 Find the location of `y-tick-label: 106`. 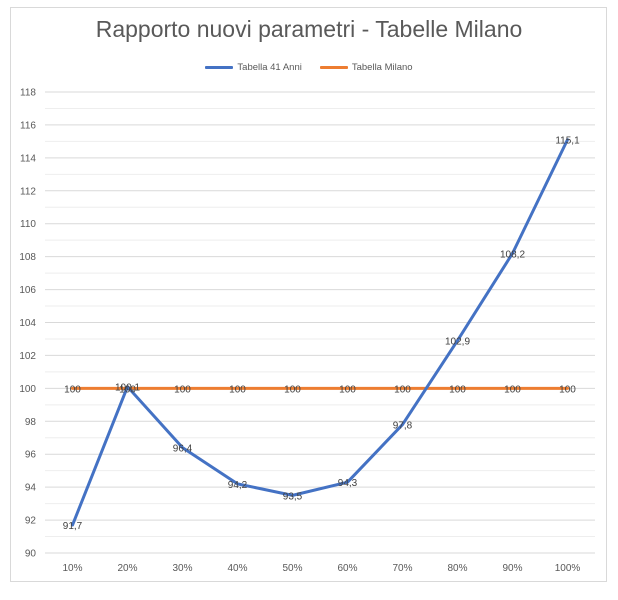

y-tick-label: 106 is located at coordinates (27, 290).